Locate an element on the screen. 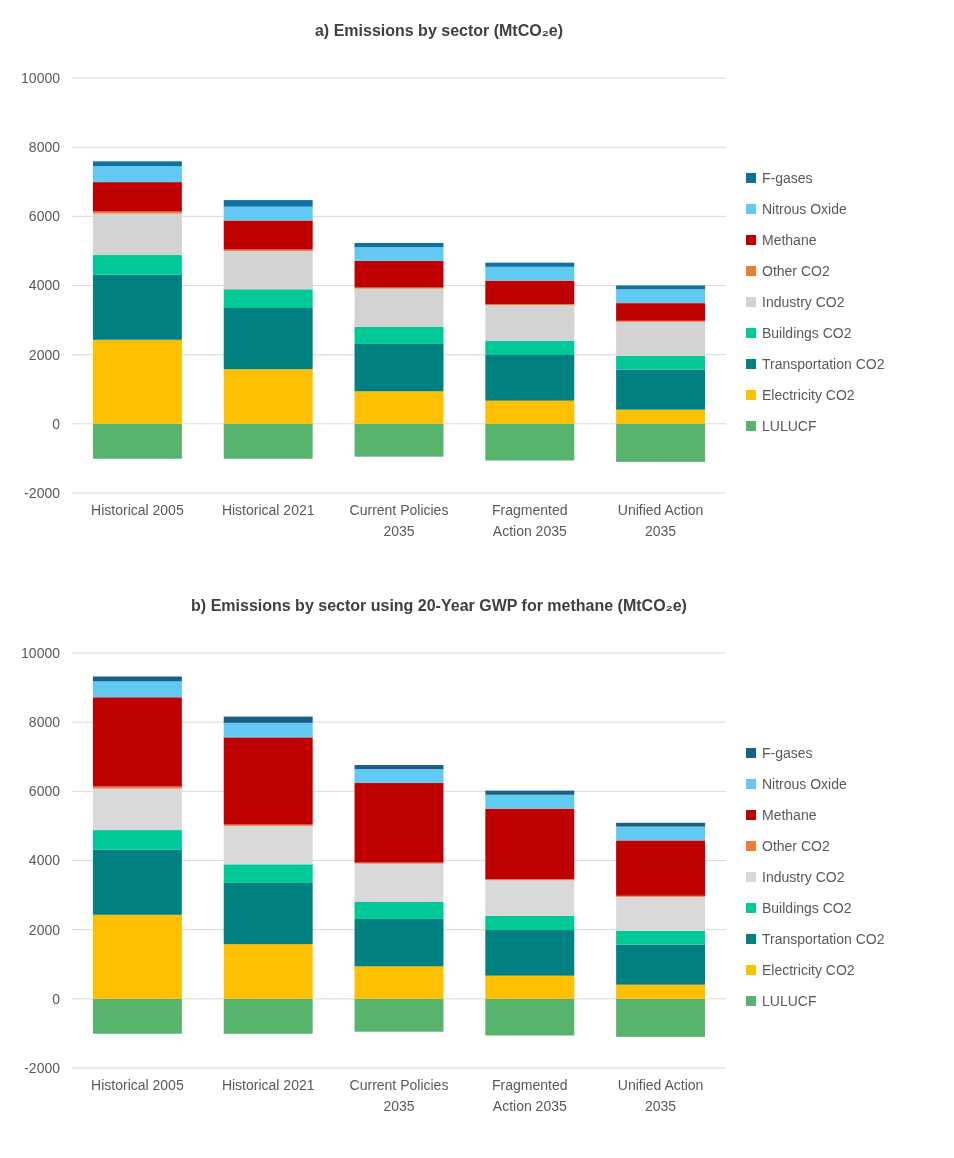 The width and height of the screenshot is (954, 1158). chart-title: b) Emissions by sector using 20-Year GWP for methane (MtCO₂e) is located at coordinates (439, 605).